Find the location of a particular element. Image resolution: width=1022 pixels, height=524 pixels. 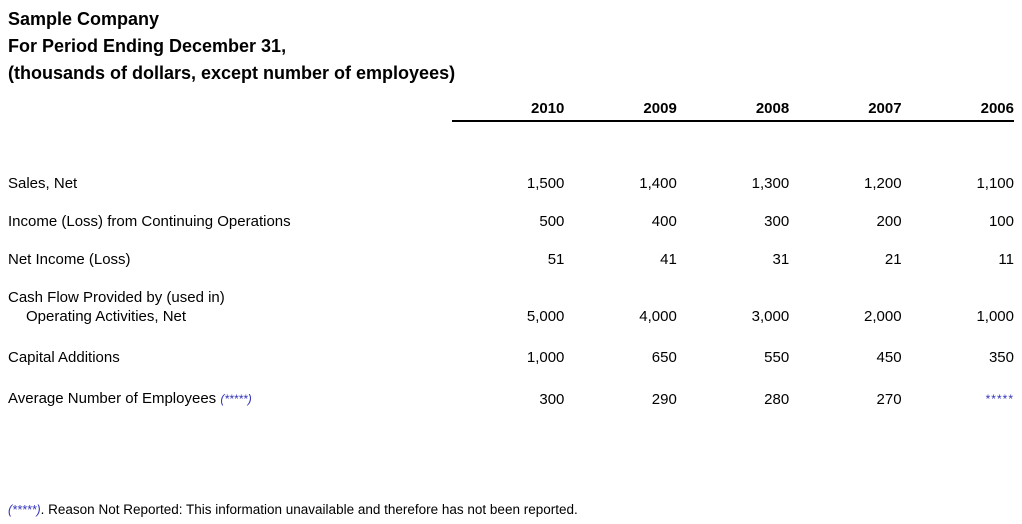

cell-value-not-reported: ***** is located at coordinates (999, 399).